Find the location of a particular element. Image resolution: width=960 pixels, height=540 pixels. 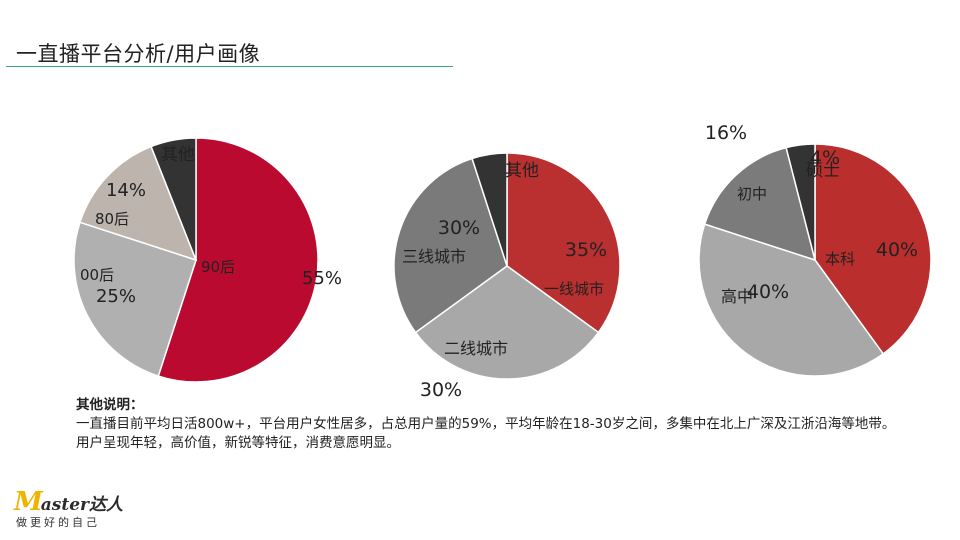

edu-category-label-3: 硕士 is located at coordinates (823, 171).